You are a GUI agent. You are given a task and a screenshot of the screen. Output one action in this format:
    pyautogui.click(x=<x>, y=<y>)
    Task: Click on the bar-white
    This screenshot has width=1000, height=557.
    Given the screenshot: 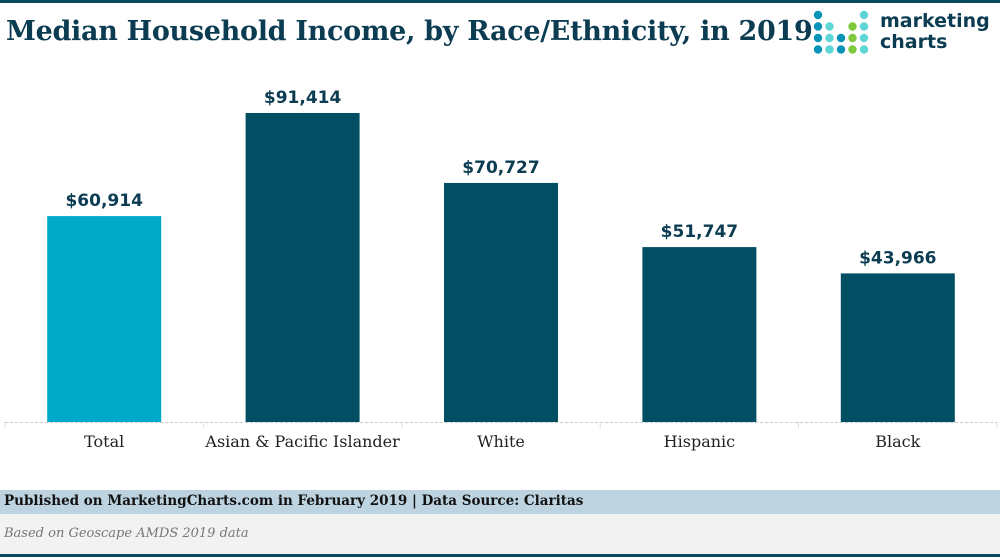 What is the action you would take?
    pyautogui.click(x=501, y=302)
    